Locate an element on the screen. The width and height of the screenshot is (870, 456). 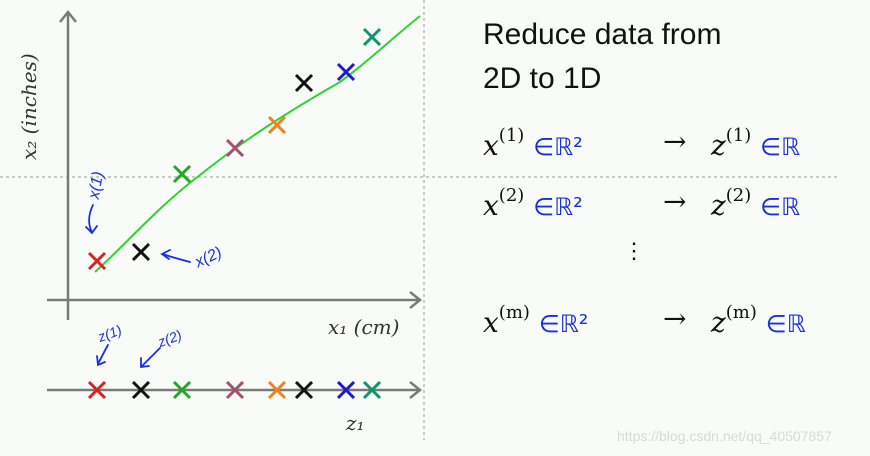
watermark: https://blog.csdn.net/qq_40507857 is located at coordinates (724, 436).